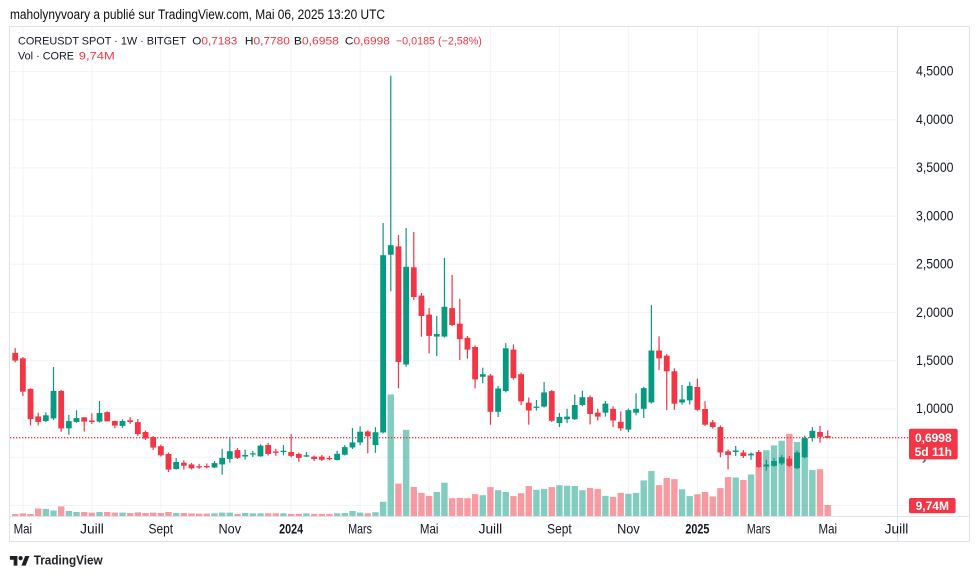 The width and height of the screenshot is (980, 579). What do you see at coordinates (935, 264) in the screenshot?
I see `svg-text: 2,5000` at bounding box center [935, 264].